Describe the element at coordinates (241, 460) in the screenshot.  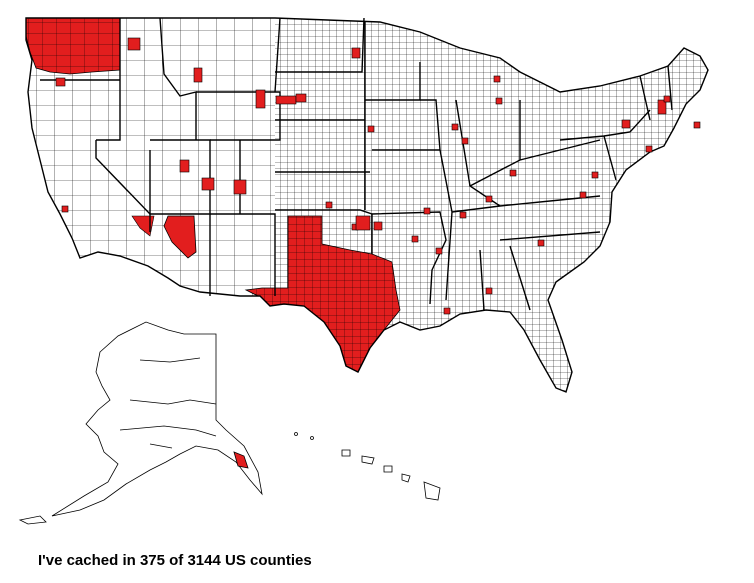
I see `alaska-cached-county` at that location.